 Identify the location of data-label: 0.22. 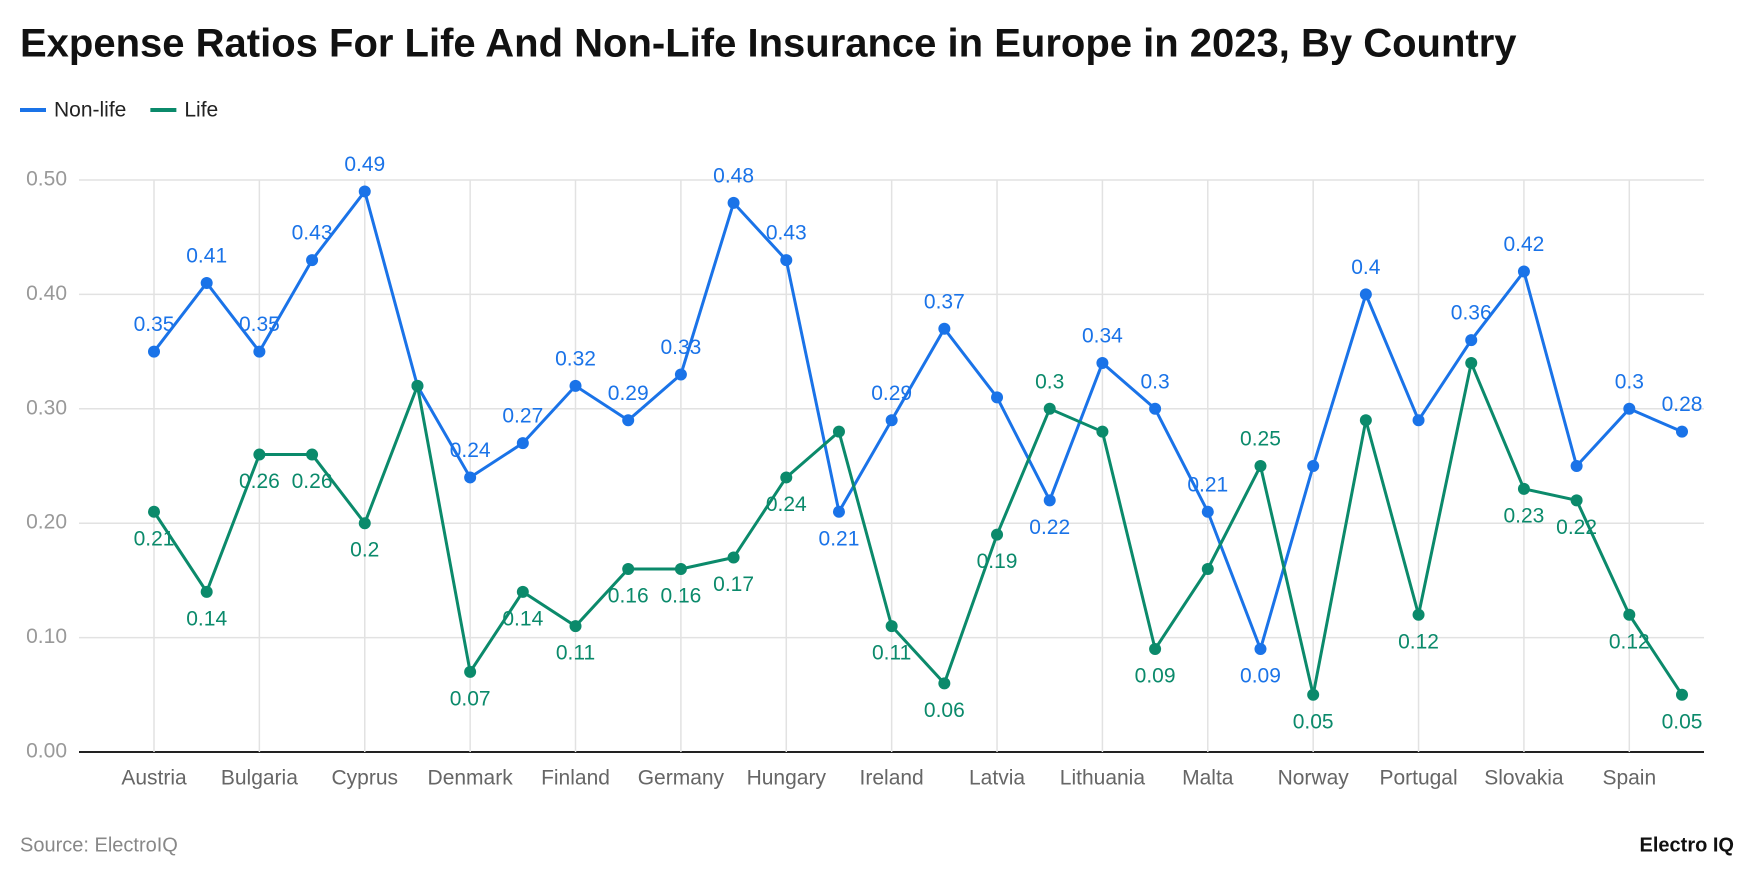
(1049, 527).